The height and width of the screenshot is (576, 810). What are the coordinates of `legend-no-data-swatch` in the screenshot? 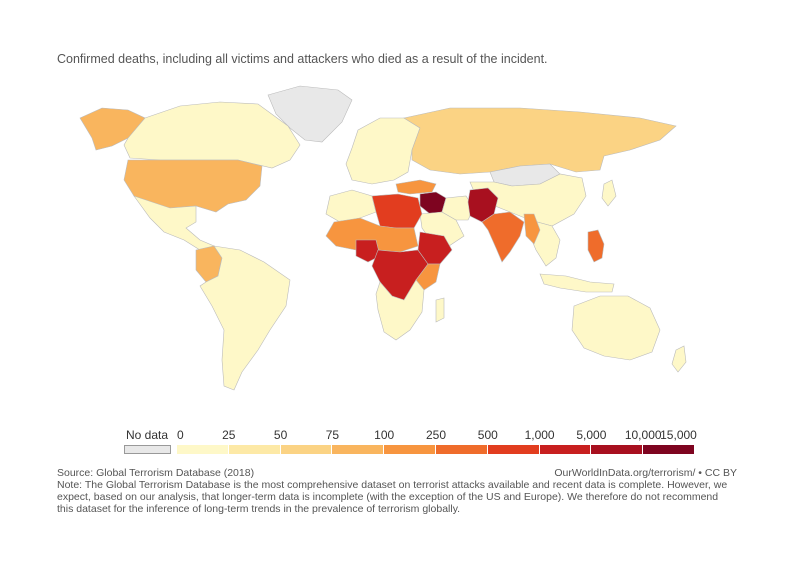 It's located at (147, 449).